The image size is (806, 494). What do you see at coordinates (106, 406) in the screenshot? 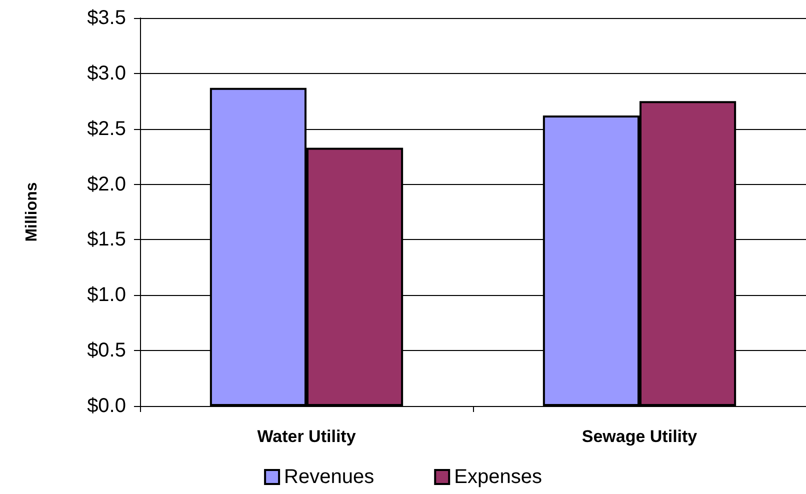
I see `y-tick-label: $0.0` at bounding box center [106, 406].